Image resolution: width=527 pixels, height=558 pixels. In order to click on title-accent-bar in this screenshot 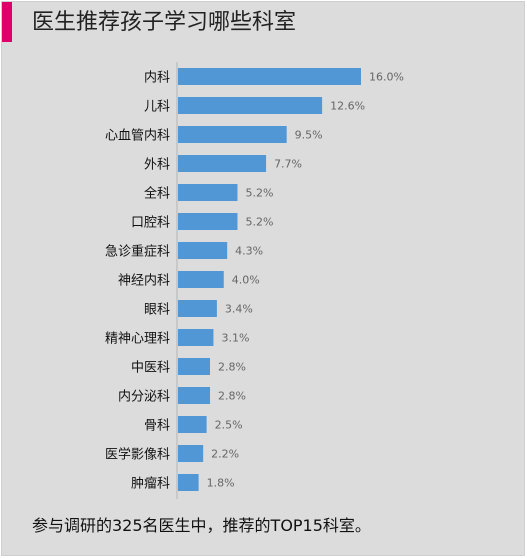, I will do `click(7, 22)`.